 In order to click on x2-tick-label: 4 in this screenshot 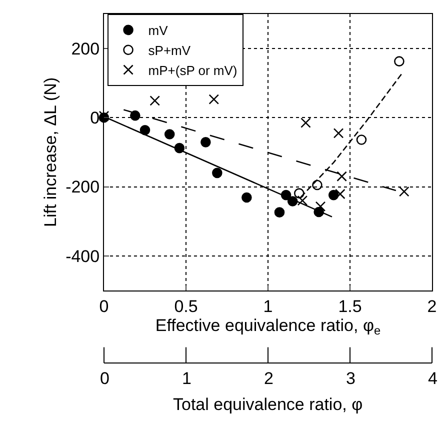, I will do `click(433, 378)`.